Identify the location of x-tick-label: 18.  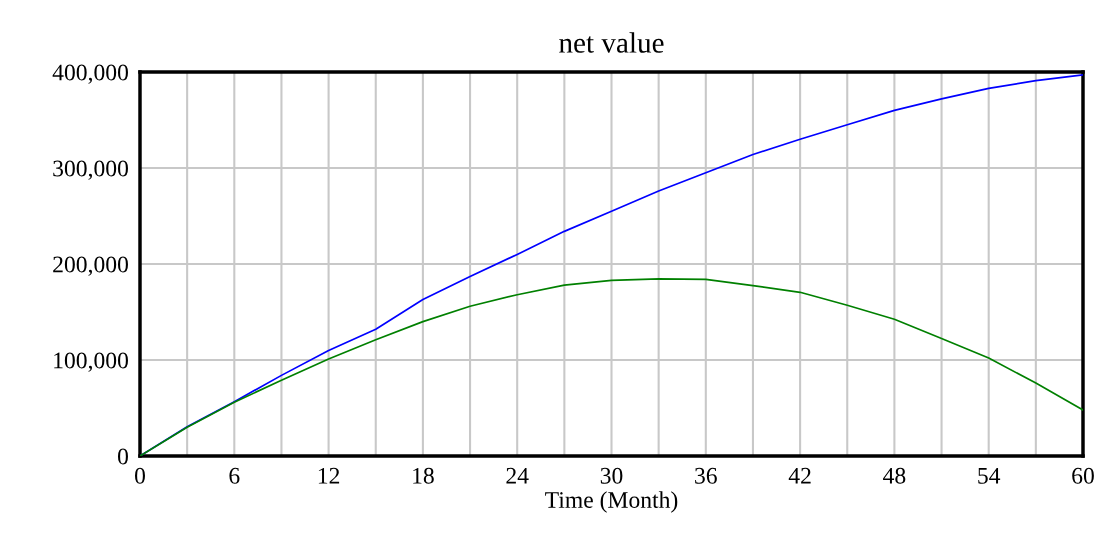
(423, 475).